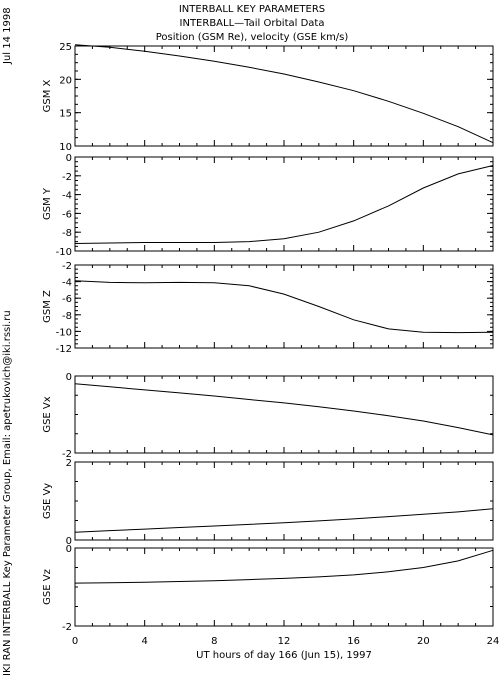 This screenshot has height=684, width=504. I want to click on y-axis-label: GSM X, so click(47, 95).